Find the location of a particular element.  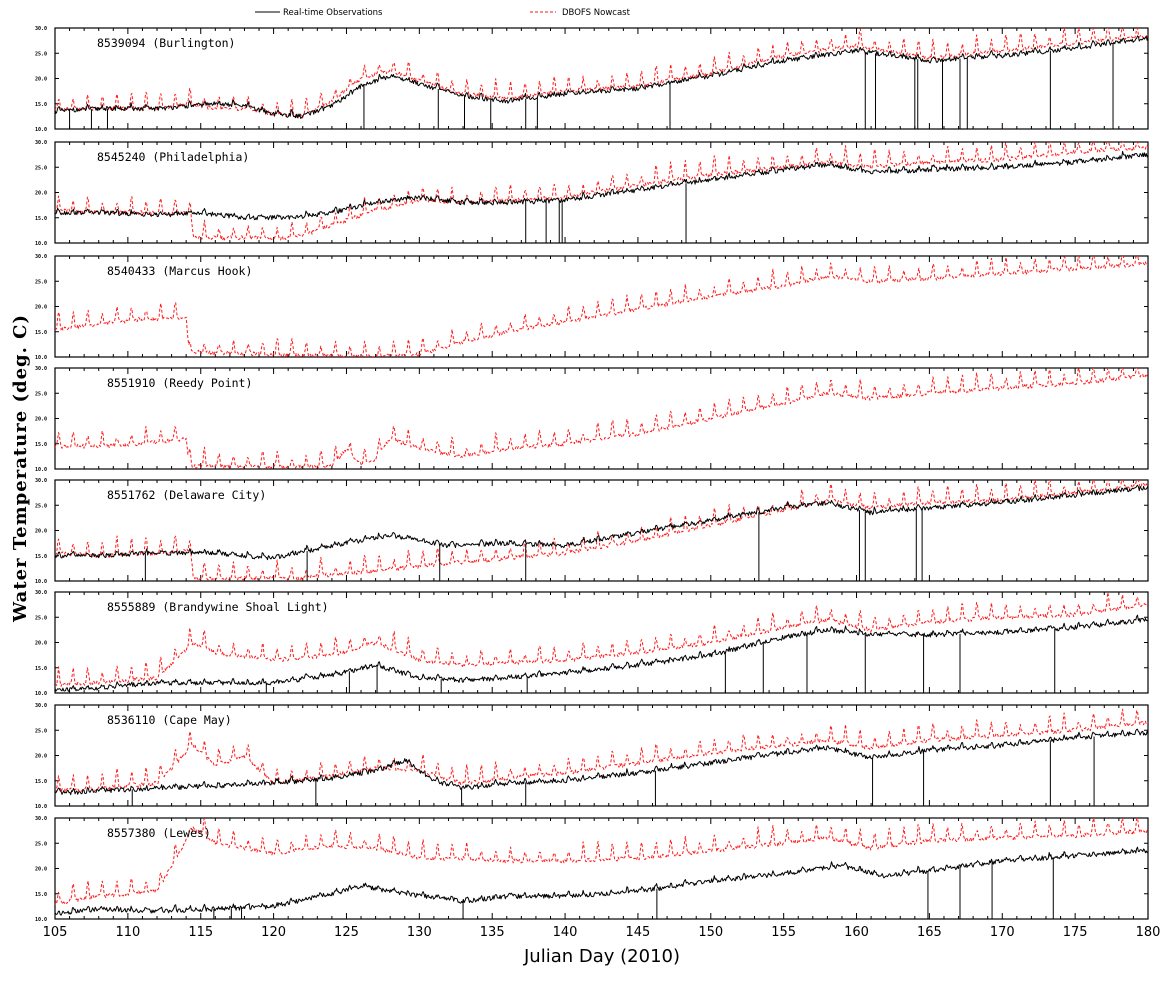

y-axis-title: Water Temperature (deg. C) is located at coordinates (20, 468).